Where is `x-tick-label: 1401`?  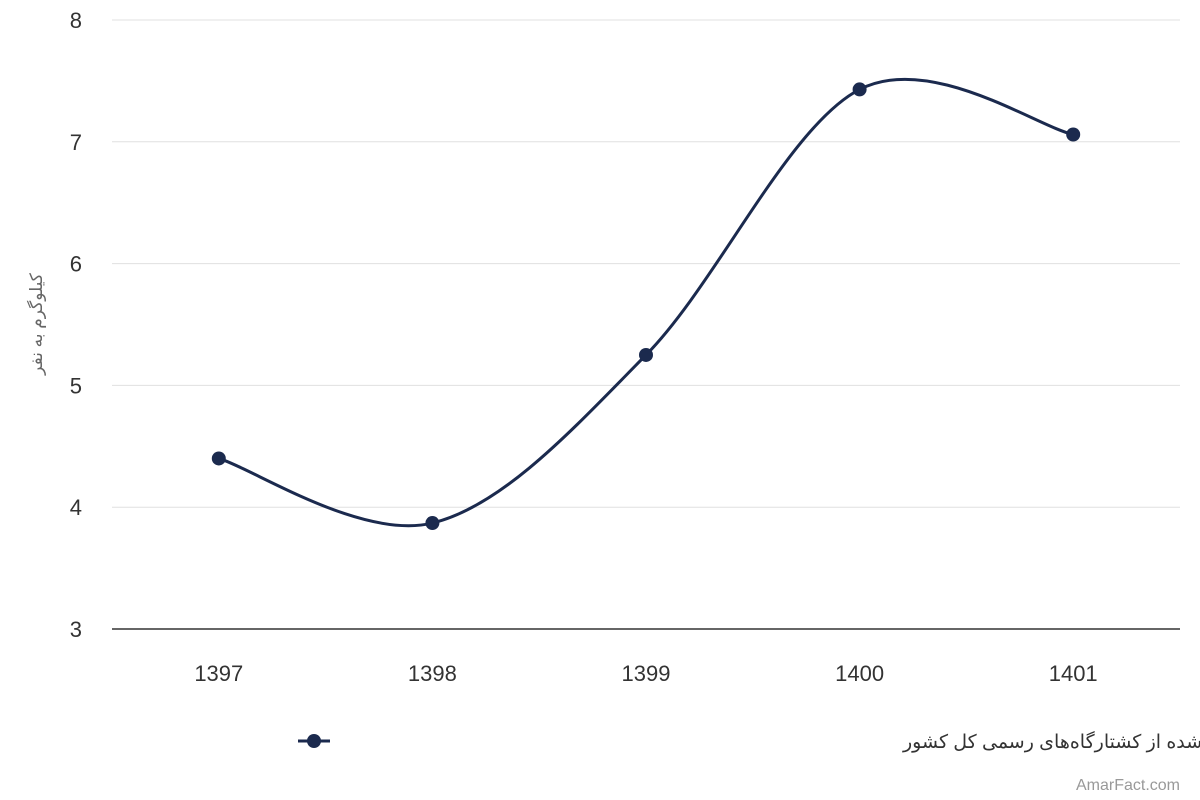 x-tick-label: 1401 is located at coordinates (1073, 673).